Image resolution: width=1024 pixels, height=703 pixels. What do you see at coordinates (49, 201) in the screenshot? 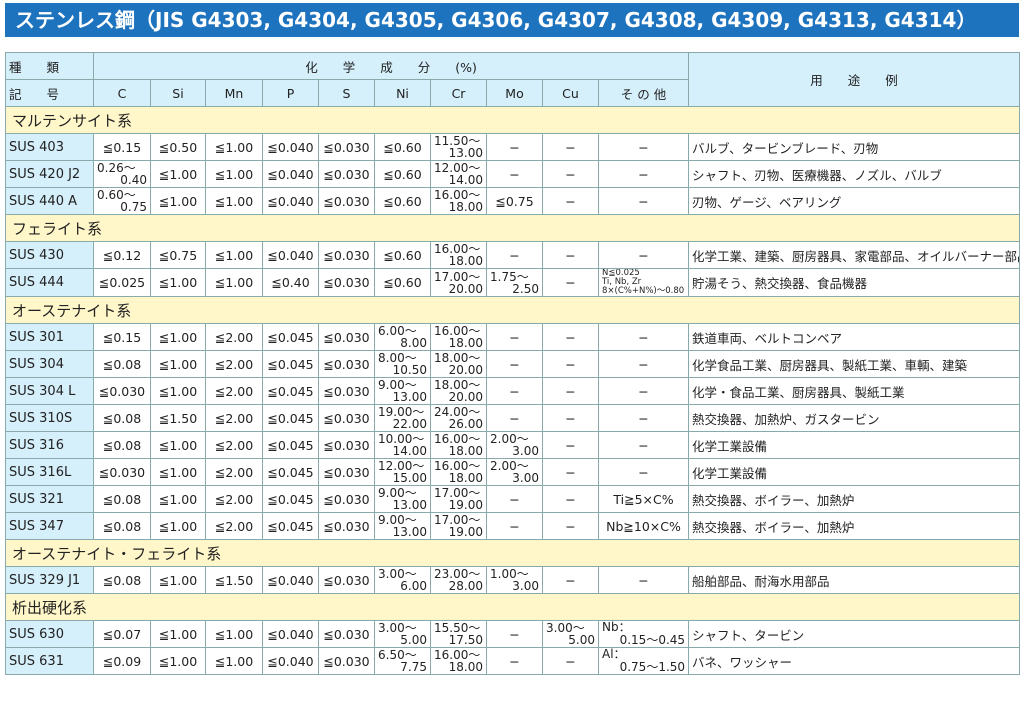
I see `grade-cell: SUS 440 A` at bounding box center [49, 201].